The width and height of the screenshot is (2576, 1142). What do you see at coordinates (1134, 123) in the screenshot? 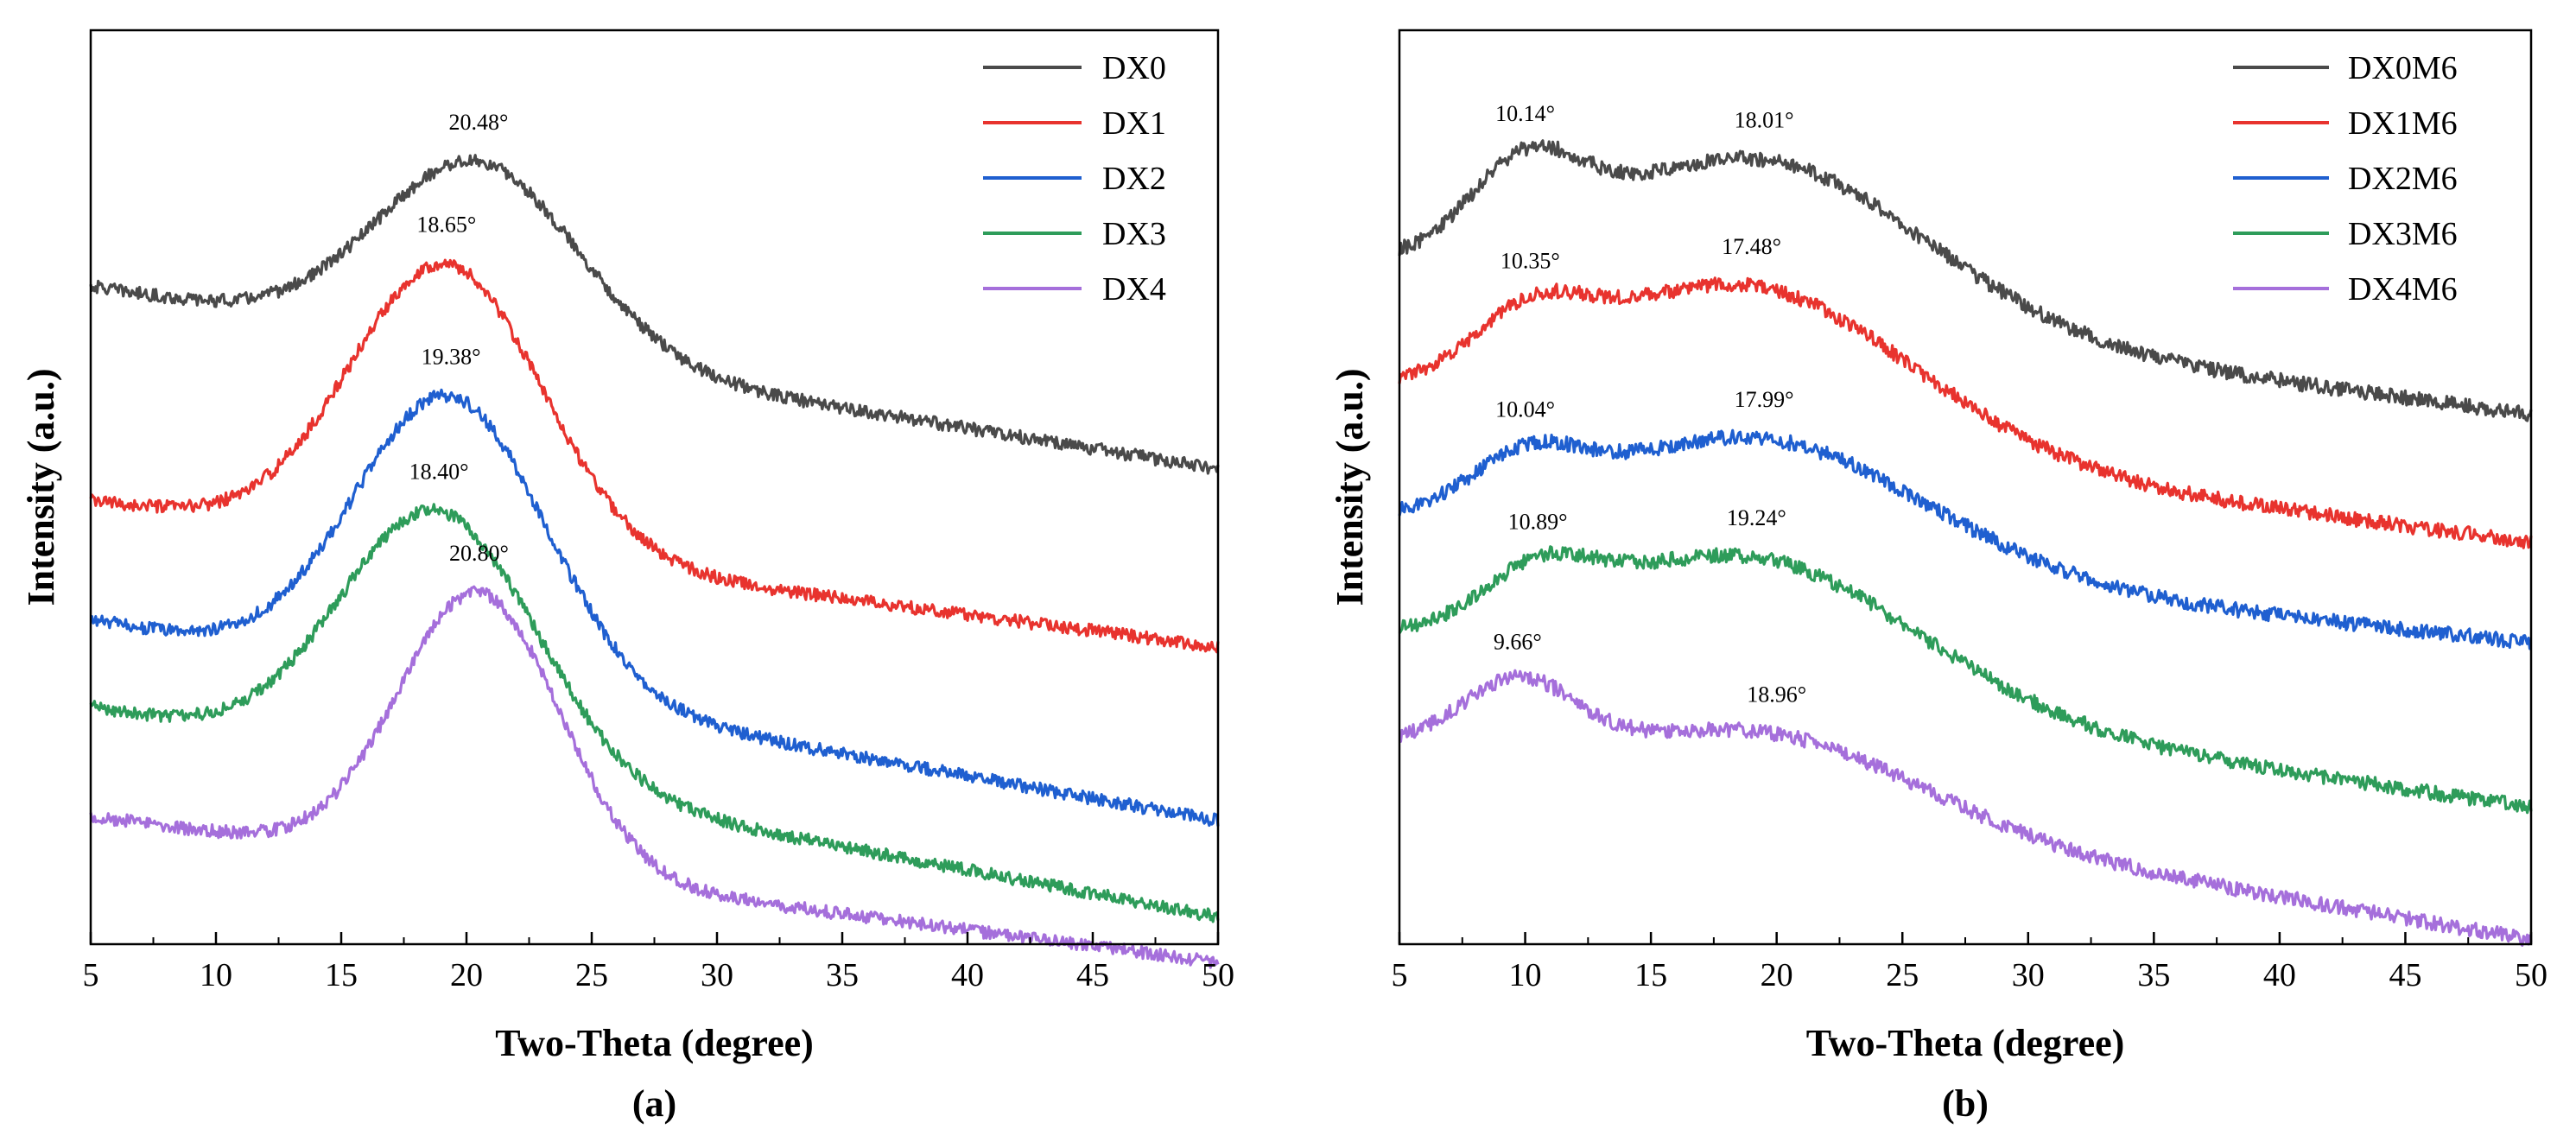
I see `legend-label-dx1: DX1` at bounding box center [1134, 123].